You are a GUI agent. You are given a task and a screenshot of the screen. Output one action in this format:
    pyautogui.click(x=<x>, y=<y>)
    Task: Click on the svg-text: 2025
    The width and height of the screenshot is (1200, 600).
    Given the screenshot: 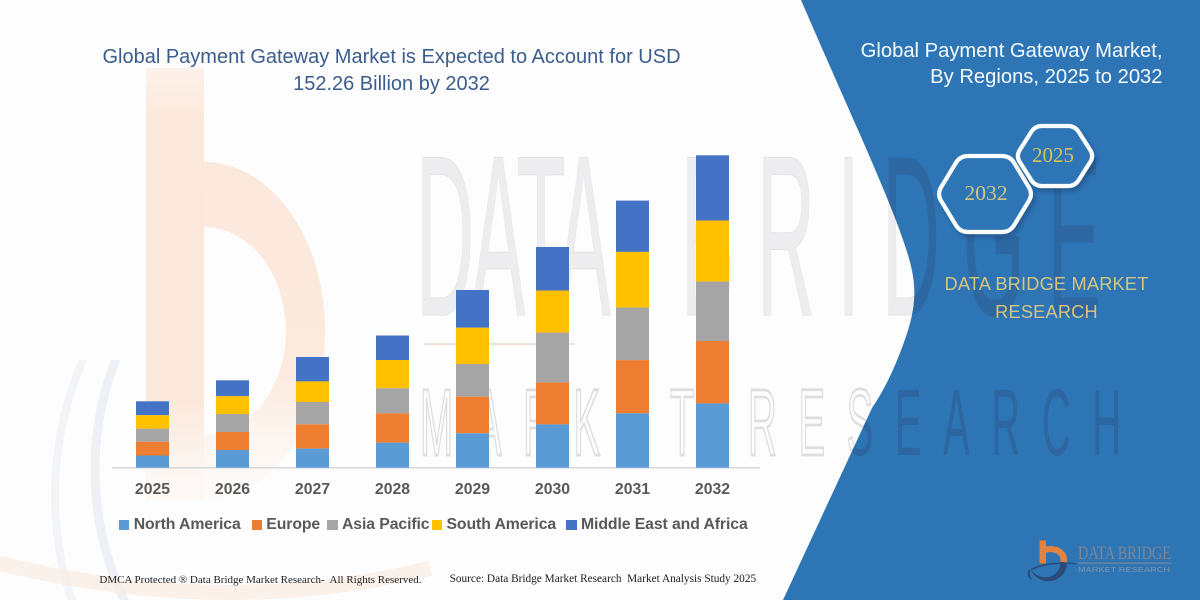 What is the action you would take?
    pyautogui.click(x=1053, y=155)
    